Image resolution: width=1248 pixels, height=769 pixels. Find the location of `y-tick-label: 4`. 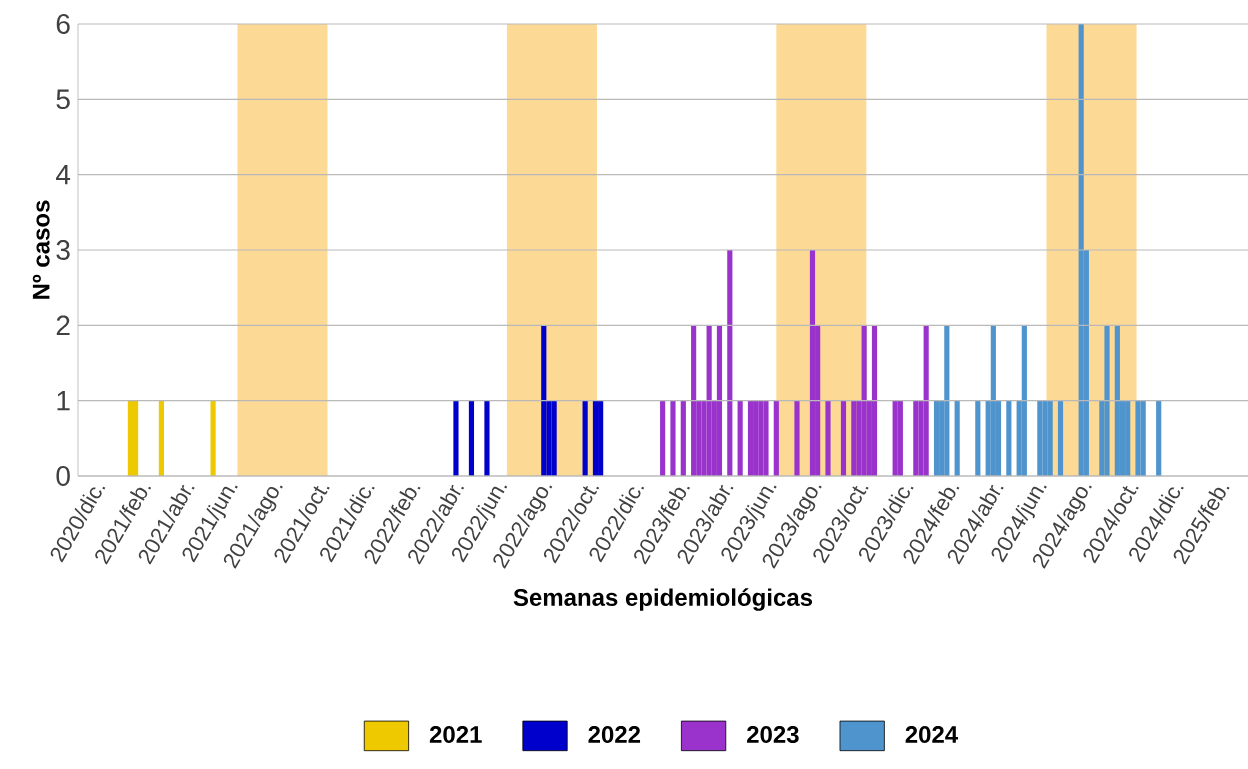

y-tick-label: 4 is located at coordinates (63, 175).